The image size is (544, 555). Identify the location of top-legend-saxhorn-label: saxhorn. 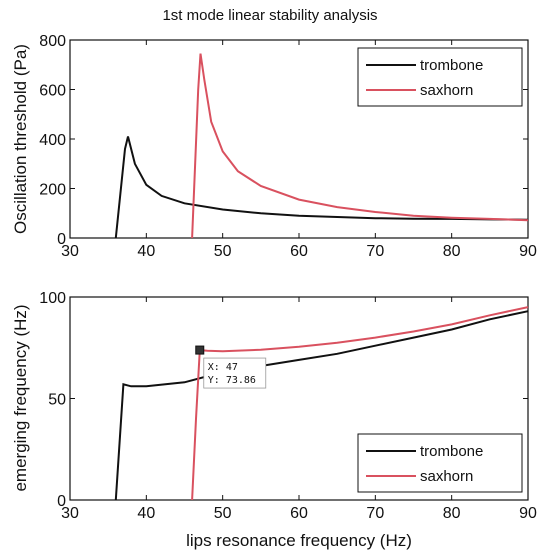
(446, 90).